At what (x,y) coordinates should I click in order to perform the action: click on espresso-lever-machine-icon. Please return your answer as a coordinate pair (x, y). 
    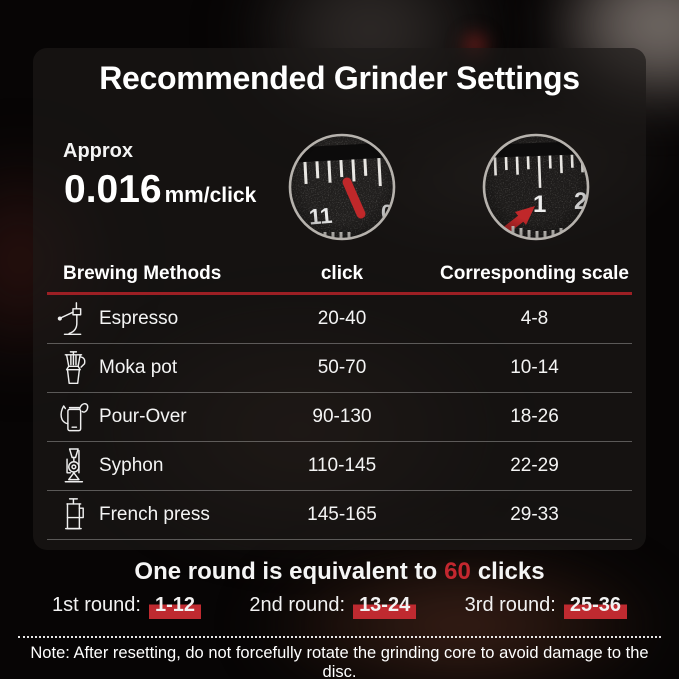
    Looking at the image, I should click on (69, 319).